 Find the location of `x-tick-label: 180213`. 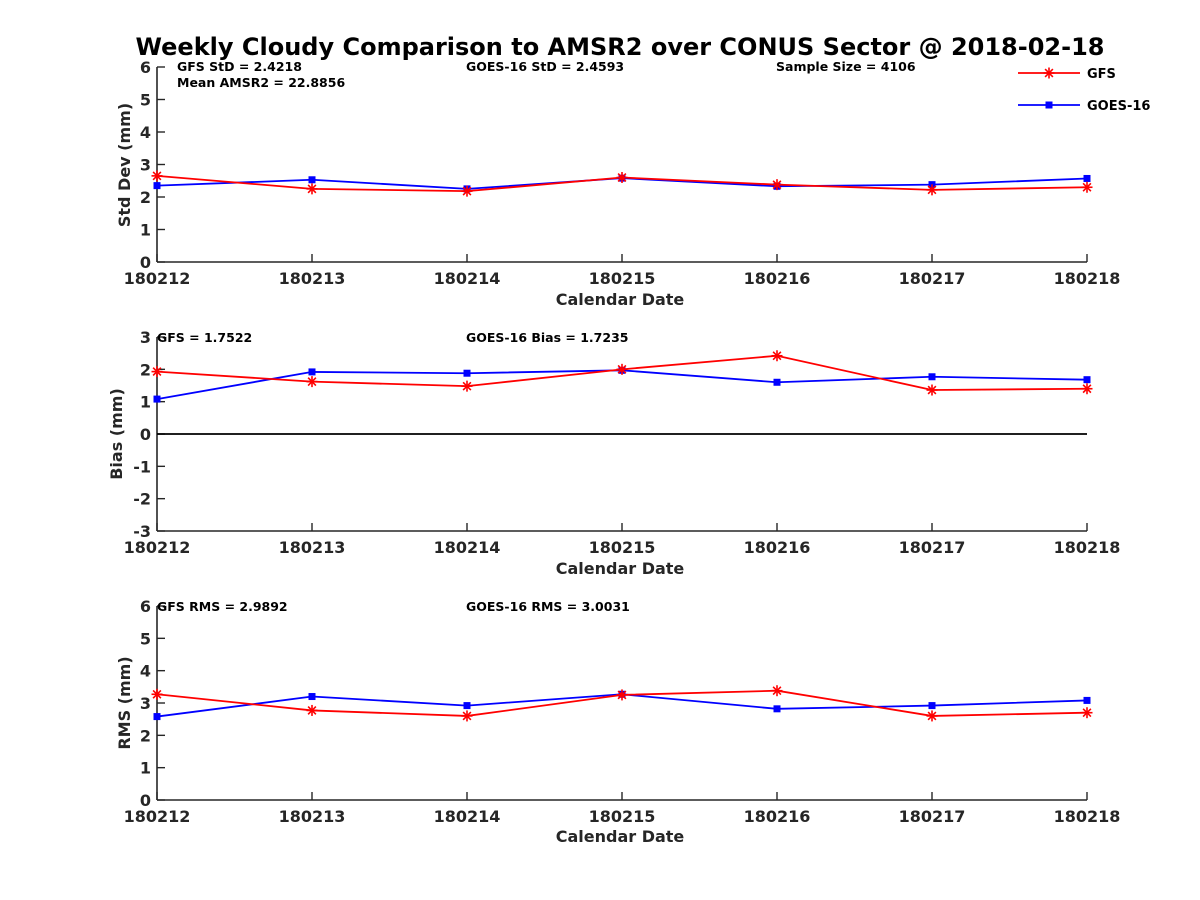

x-tick-label: 180213 is located at coordinates (312, 547).